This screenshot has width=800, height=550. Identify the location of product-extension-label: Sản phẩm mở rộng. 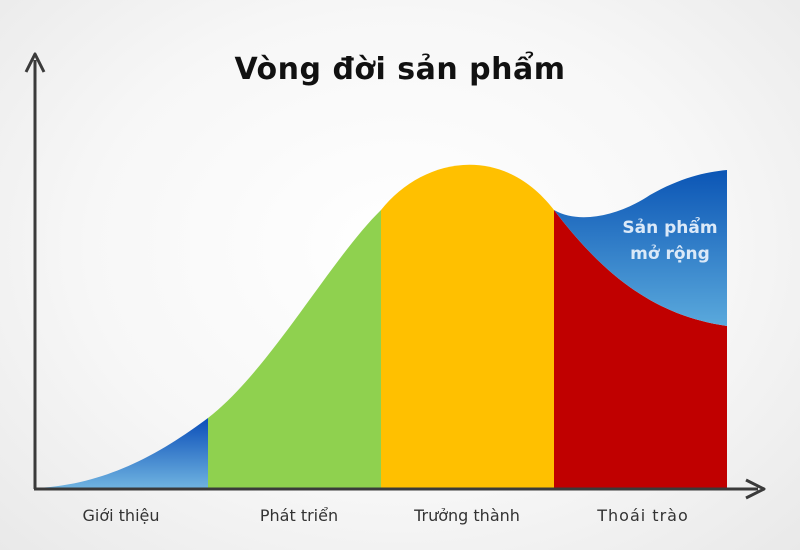
(670, 241).